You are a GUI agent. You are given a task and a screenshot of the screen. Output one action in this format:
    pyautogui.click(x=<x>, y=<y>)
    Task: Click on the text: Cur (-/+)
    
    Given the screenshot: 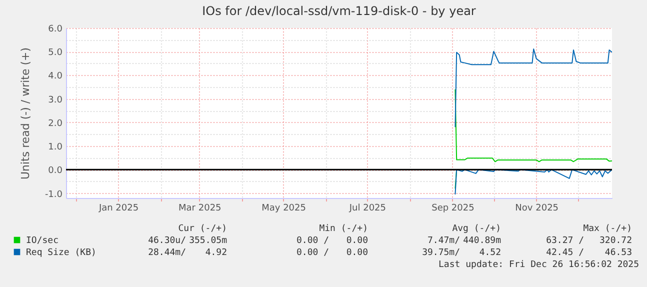 What is the action you would take?
    pyautogui.click(x=202, y=229)
    